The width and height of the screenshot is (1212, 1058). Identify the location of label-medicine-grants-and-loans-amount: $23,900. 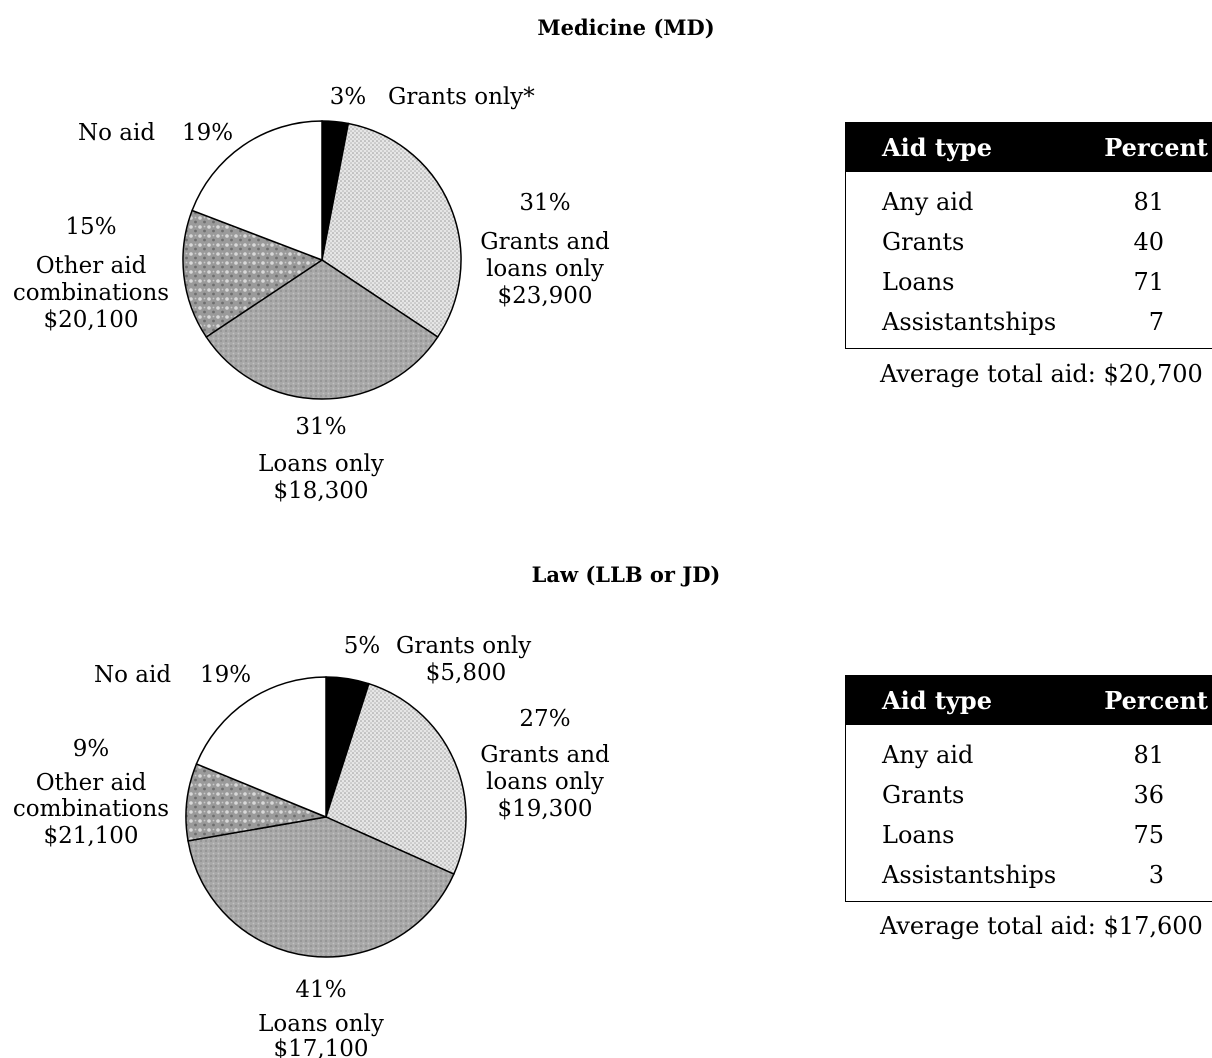
(544, 296).